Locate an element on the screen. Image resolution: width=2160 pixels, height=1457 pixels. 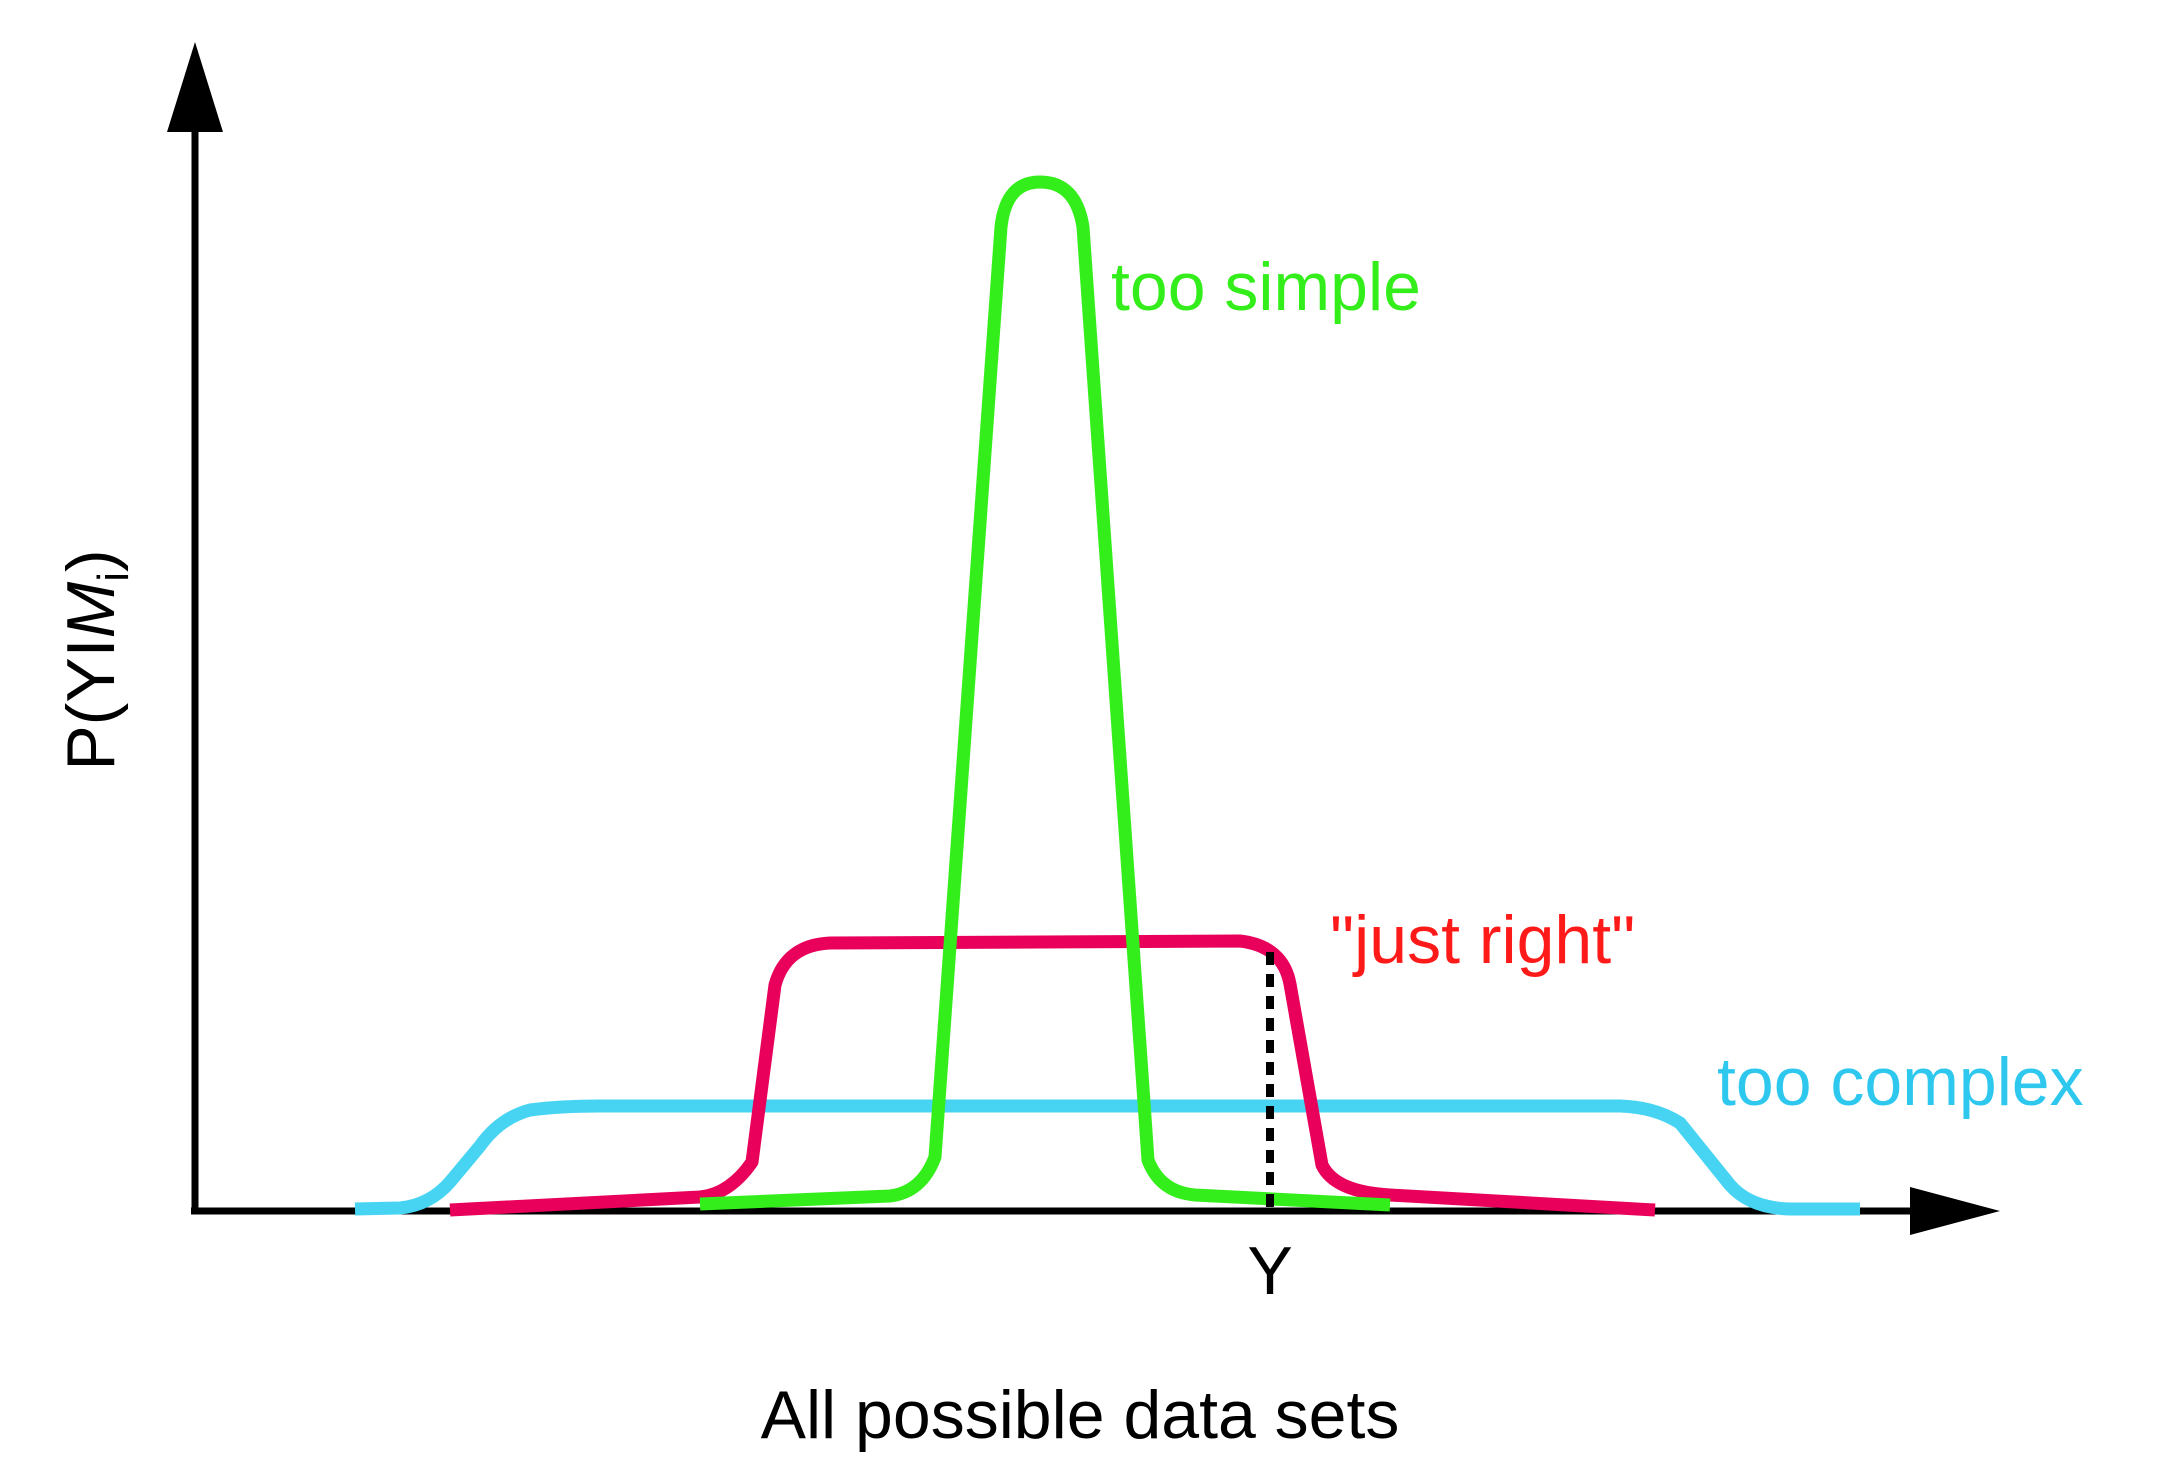
y-axis-title: P(YIMi) is located at coordinates (95, 659).